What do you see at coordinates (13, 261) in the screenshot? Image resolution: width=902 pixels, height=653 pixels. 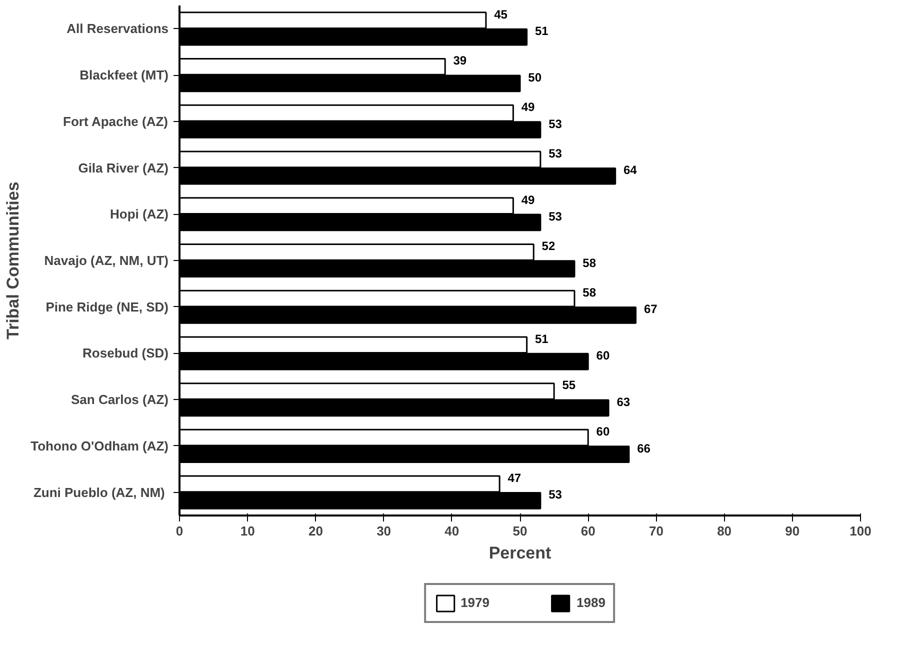 I see `y-axis-title: Tribal Communities` at bounding box center [13, 261].